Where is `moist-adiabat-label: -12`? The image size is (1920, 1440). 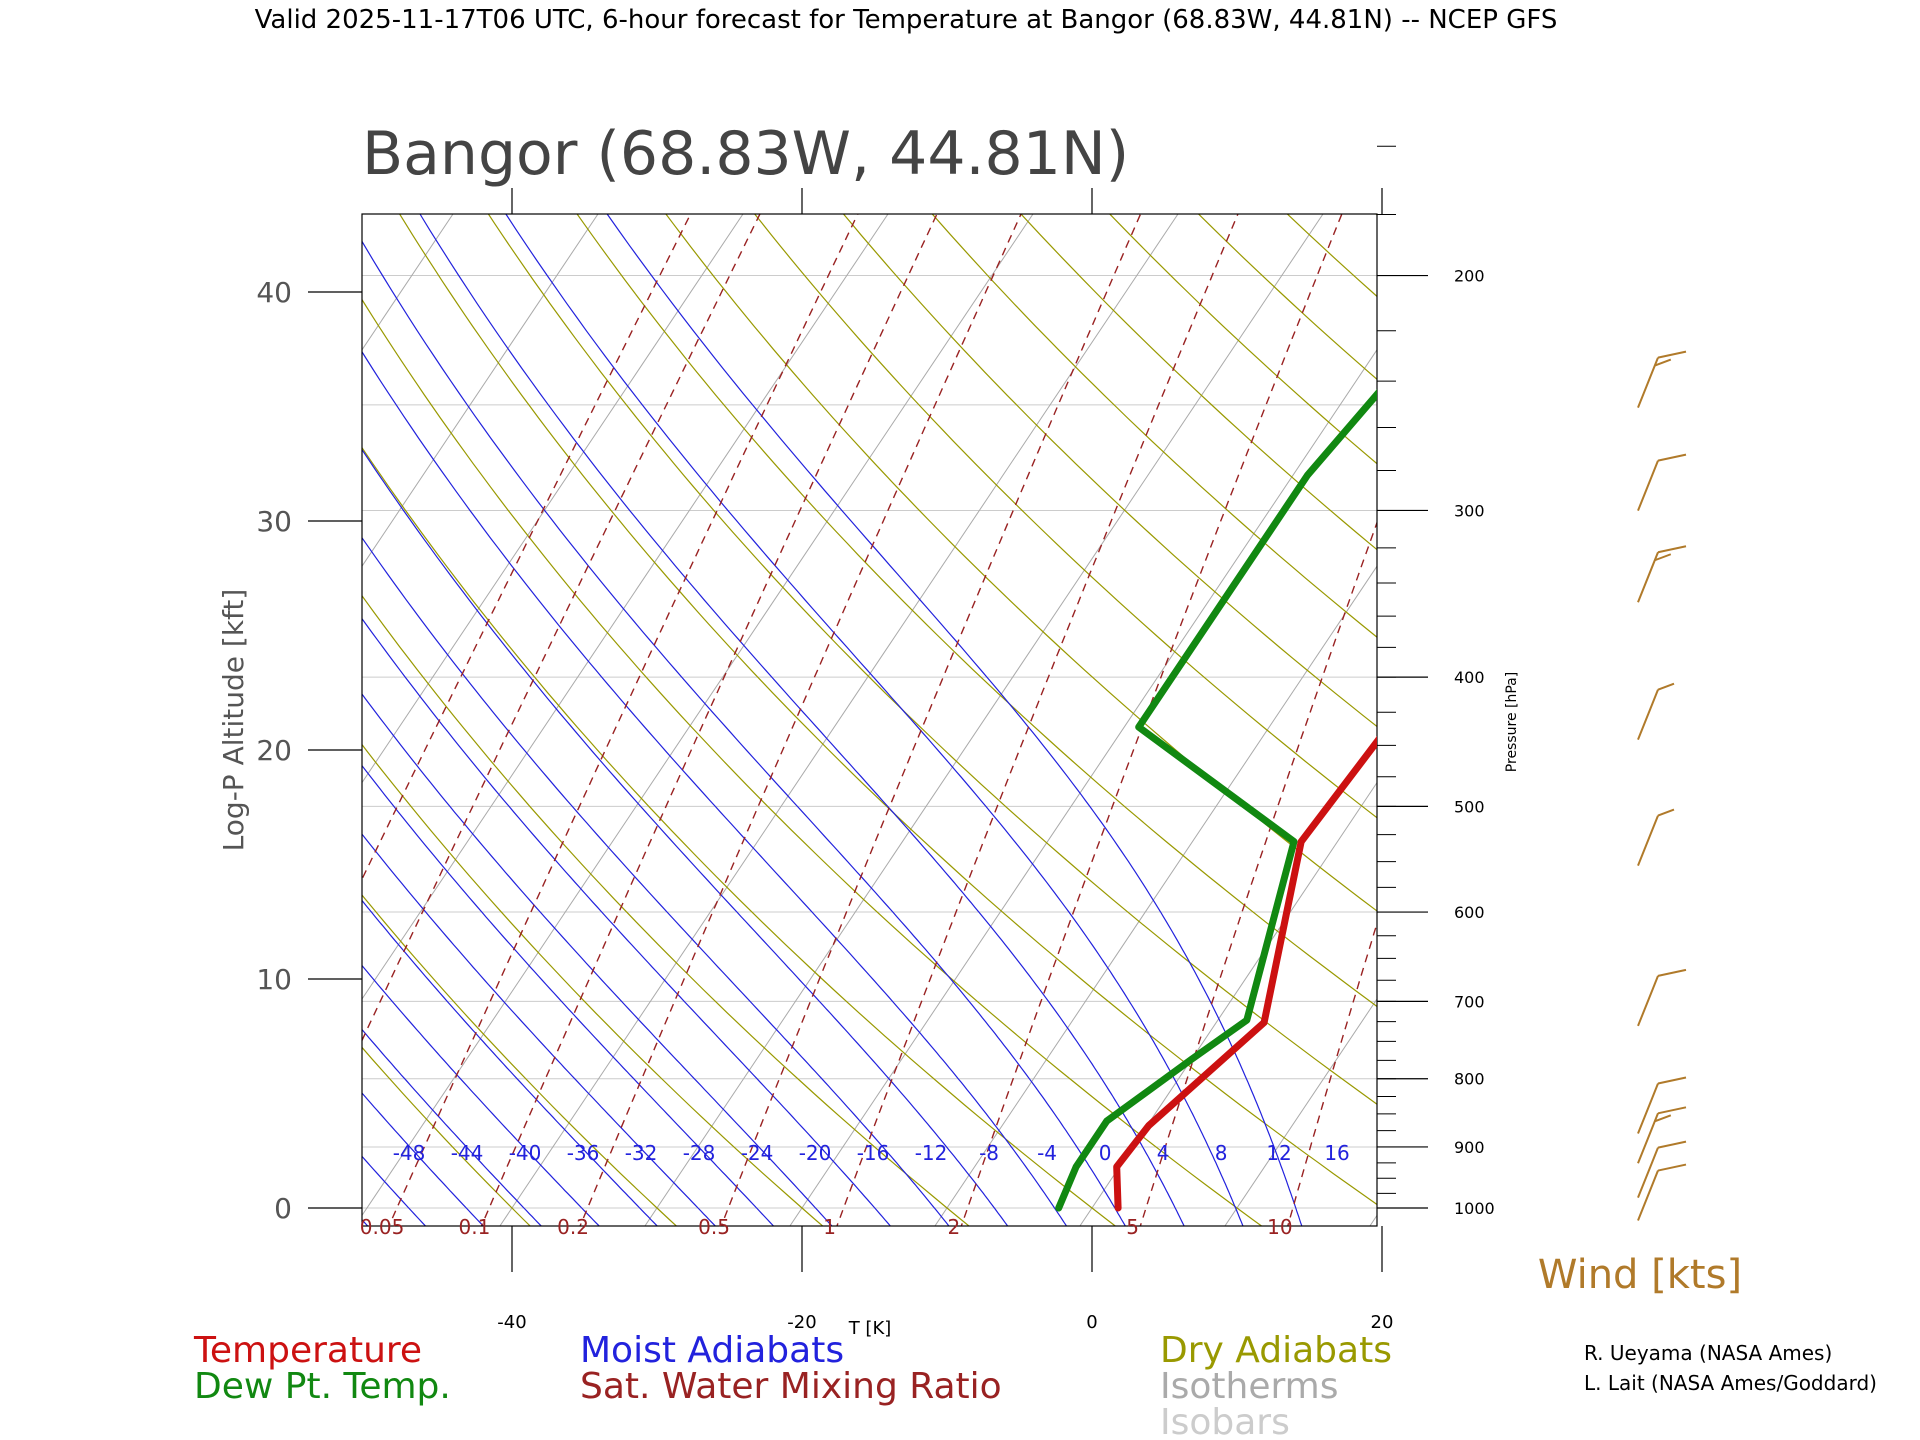 moist-adiabat-label: -12 is located at coordinates (931, 1153).